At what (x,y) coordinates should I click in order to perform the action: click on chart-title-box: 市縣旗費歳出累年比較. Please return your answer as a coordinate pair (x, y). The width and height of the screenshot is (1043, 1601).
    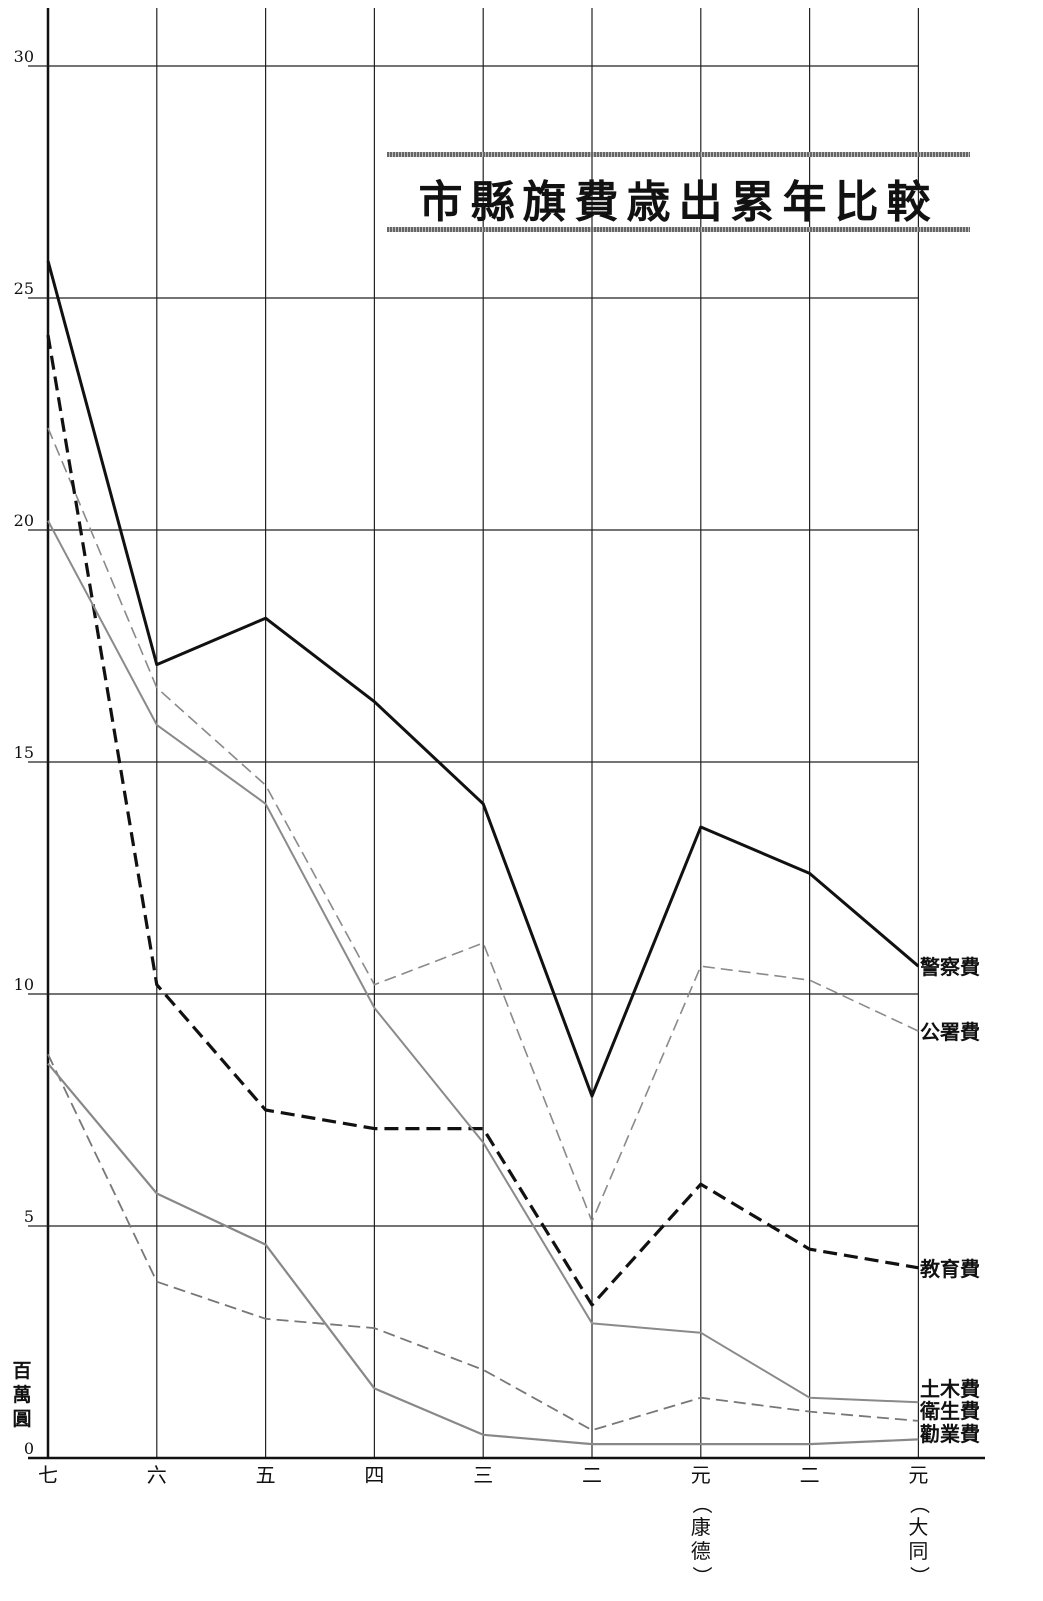
    Looking at the image, I should click on (678, 192).